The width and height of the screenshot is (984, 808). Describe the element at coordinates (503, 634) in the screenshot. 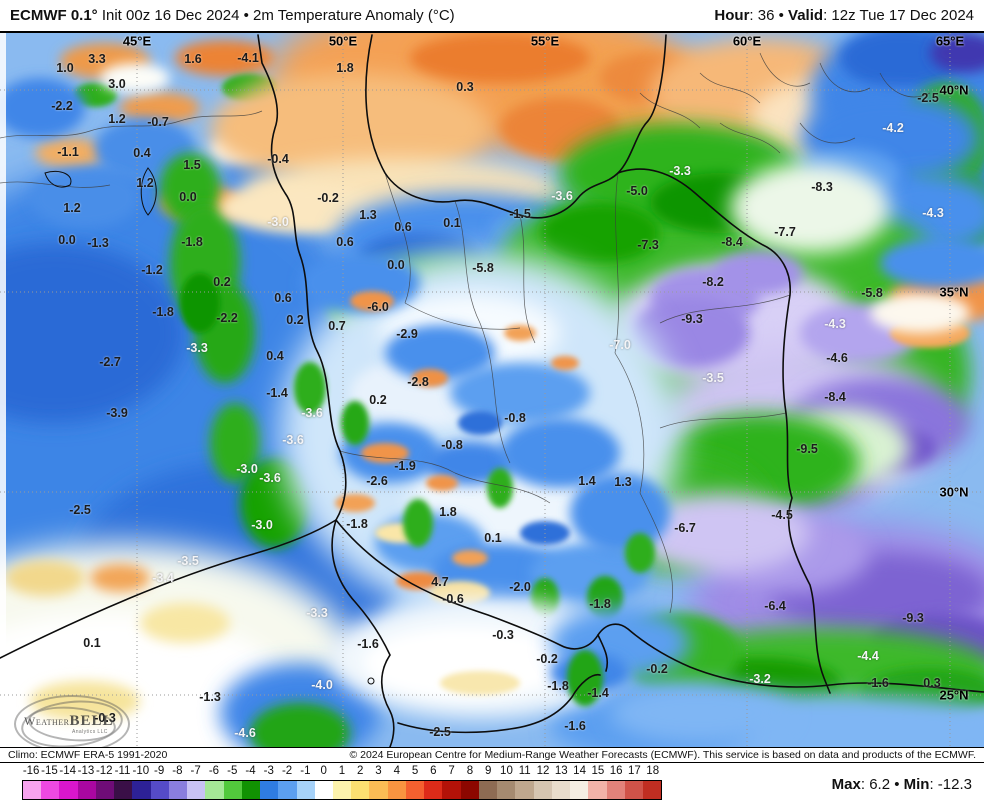

I see `map-value-label: -0.3` at that location.